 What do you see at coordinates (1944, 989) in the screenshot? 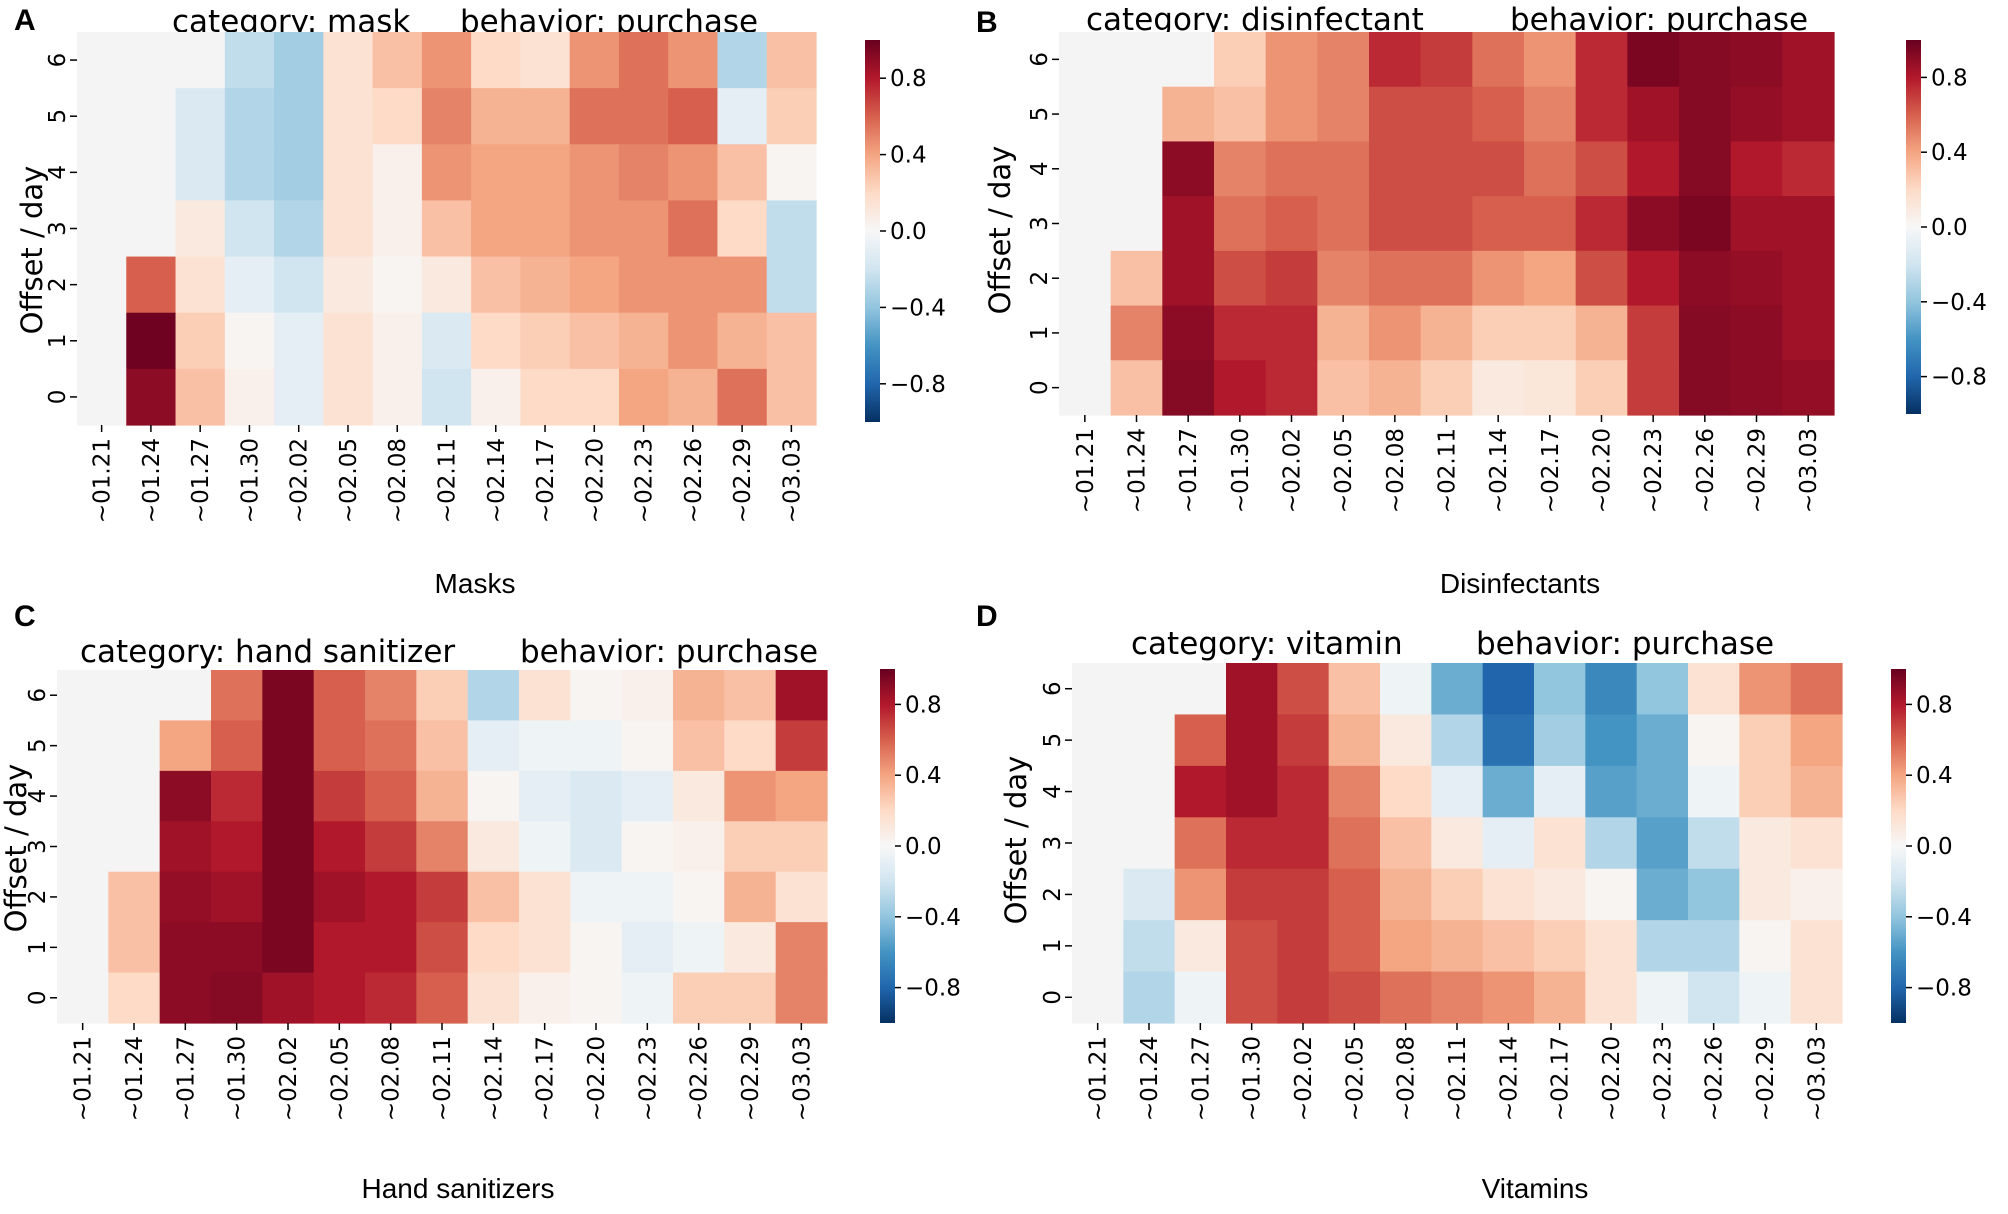
I see `colorbar-tick-label: −0.8` at bounding box center [1944, 989].